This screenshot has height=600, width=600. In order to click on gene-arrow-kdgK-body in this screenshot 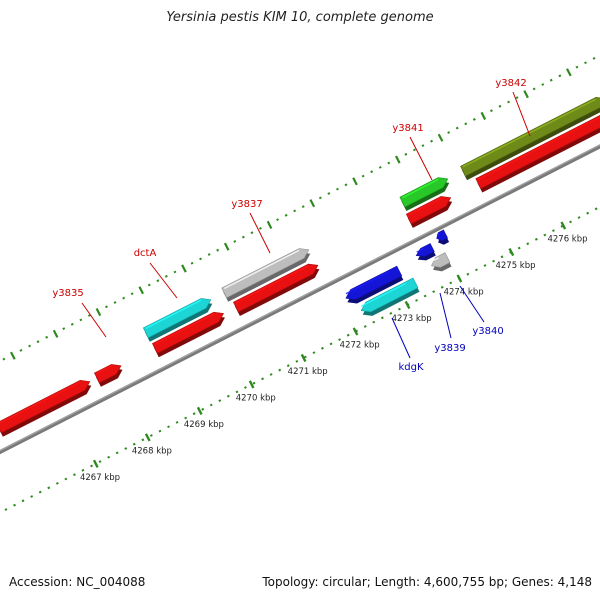, I will do `click(374, 282)`.